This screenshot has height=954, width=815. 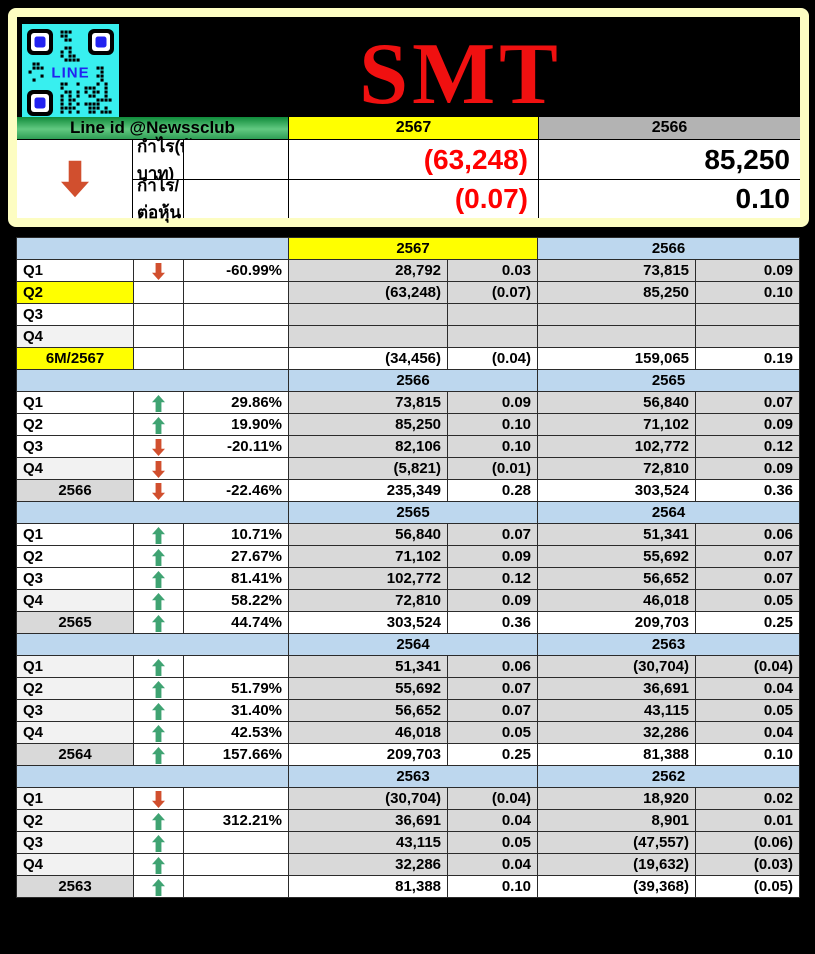 I want to click on line-qr-code: LINE, so click(x=70, y=72).